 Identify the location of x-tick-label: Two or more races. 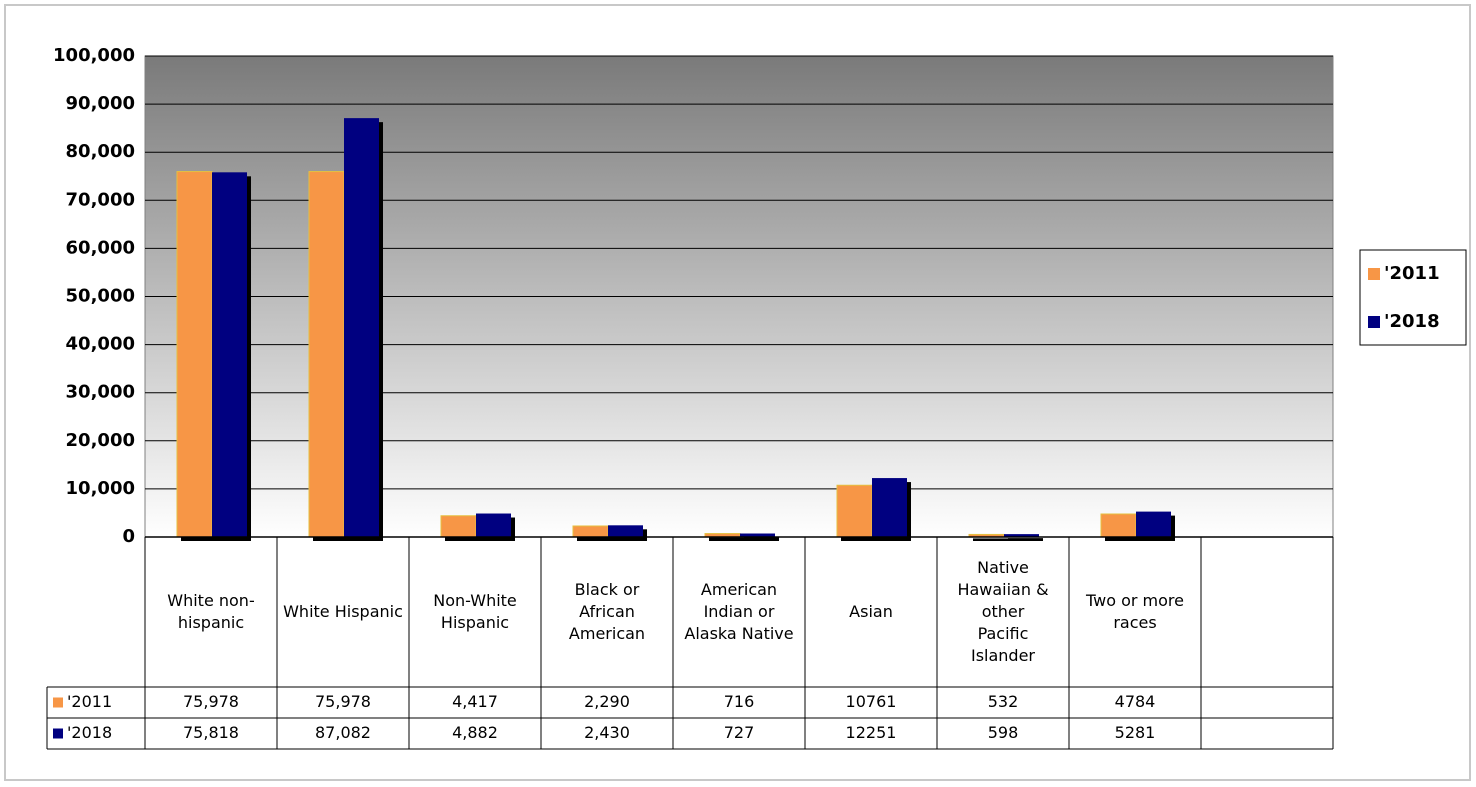
(1135, 611).